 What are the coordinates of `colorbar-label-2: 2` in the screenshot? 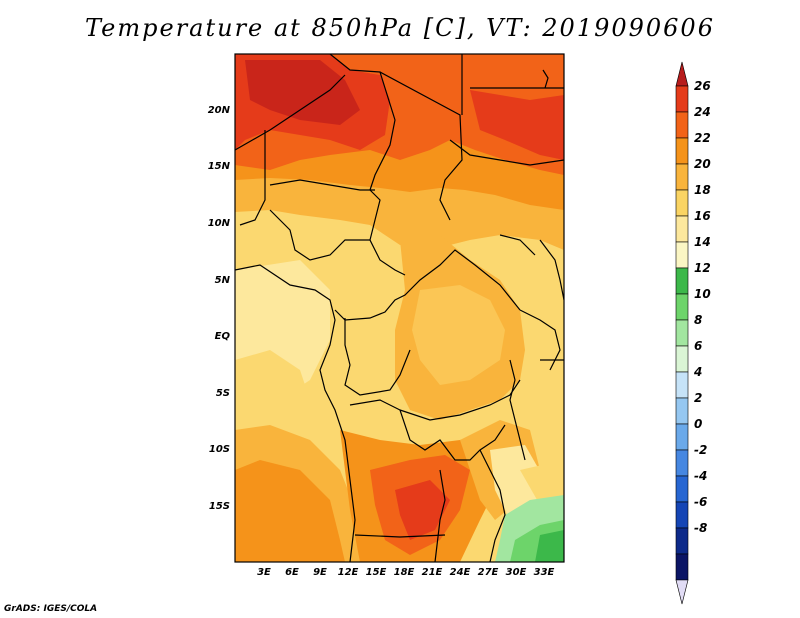 It's located at (698, 398).